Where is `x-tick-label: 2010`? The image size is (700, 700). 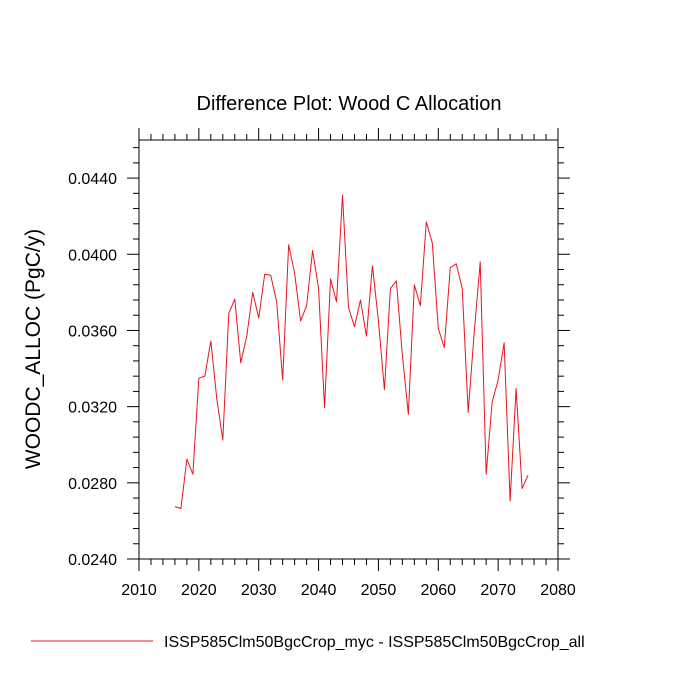 x-tick-label: 2010 is located at coordinates (139, 590).